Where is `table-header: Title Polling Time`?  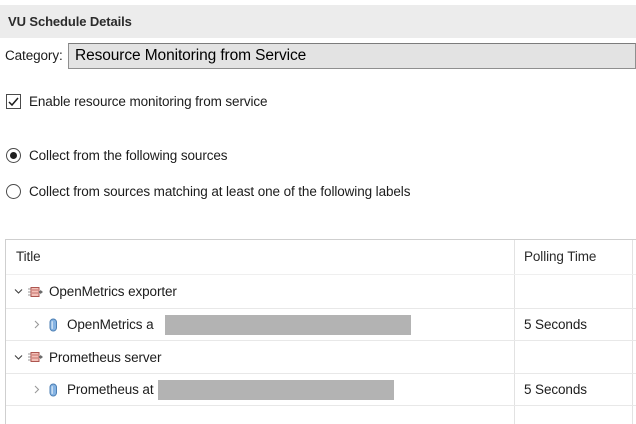 table-header: Title Polling Time is located at coordinates (321, 257).